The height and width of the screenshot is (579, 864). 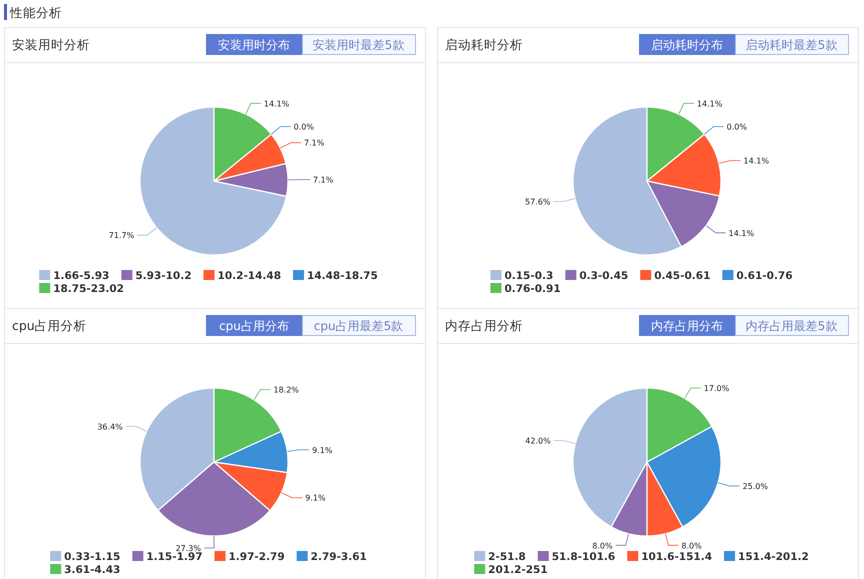 I want to click on chart-title: cpu占用分析, so click(x=49, y=325).